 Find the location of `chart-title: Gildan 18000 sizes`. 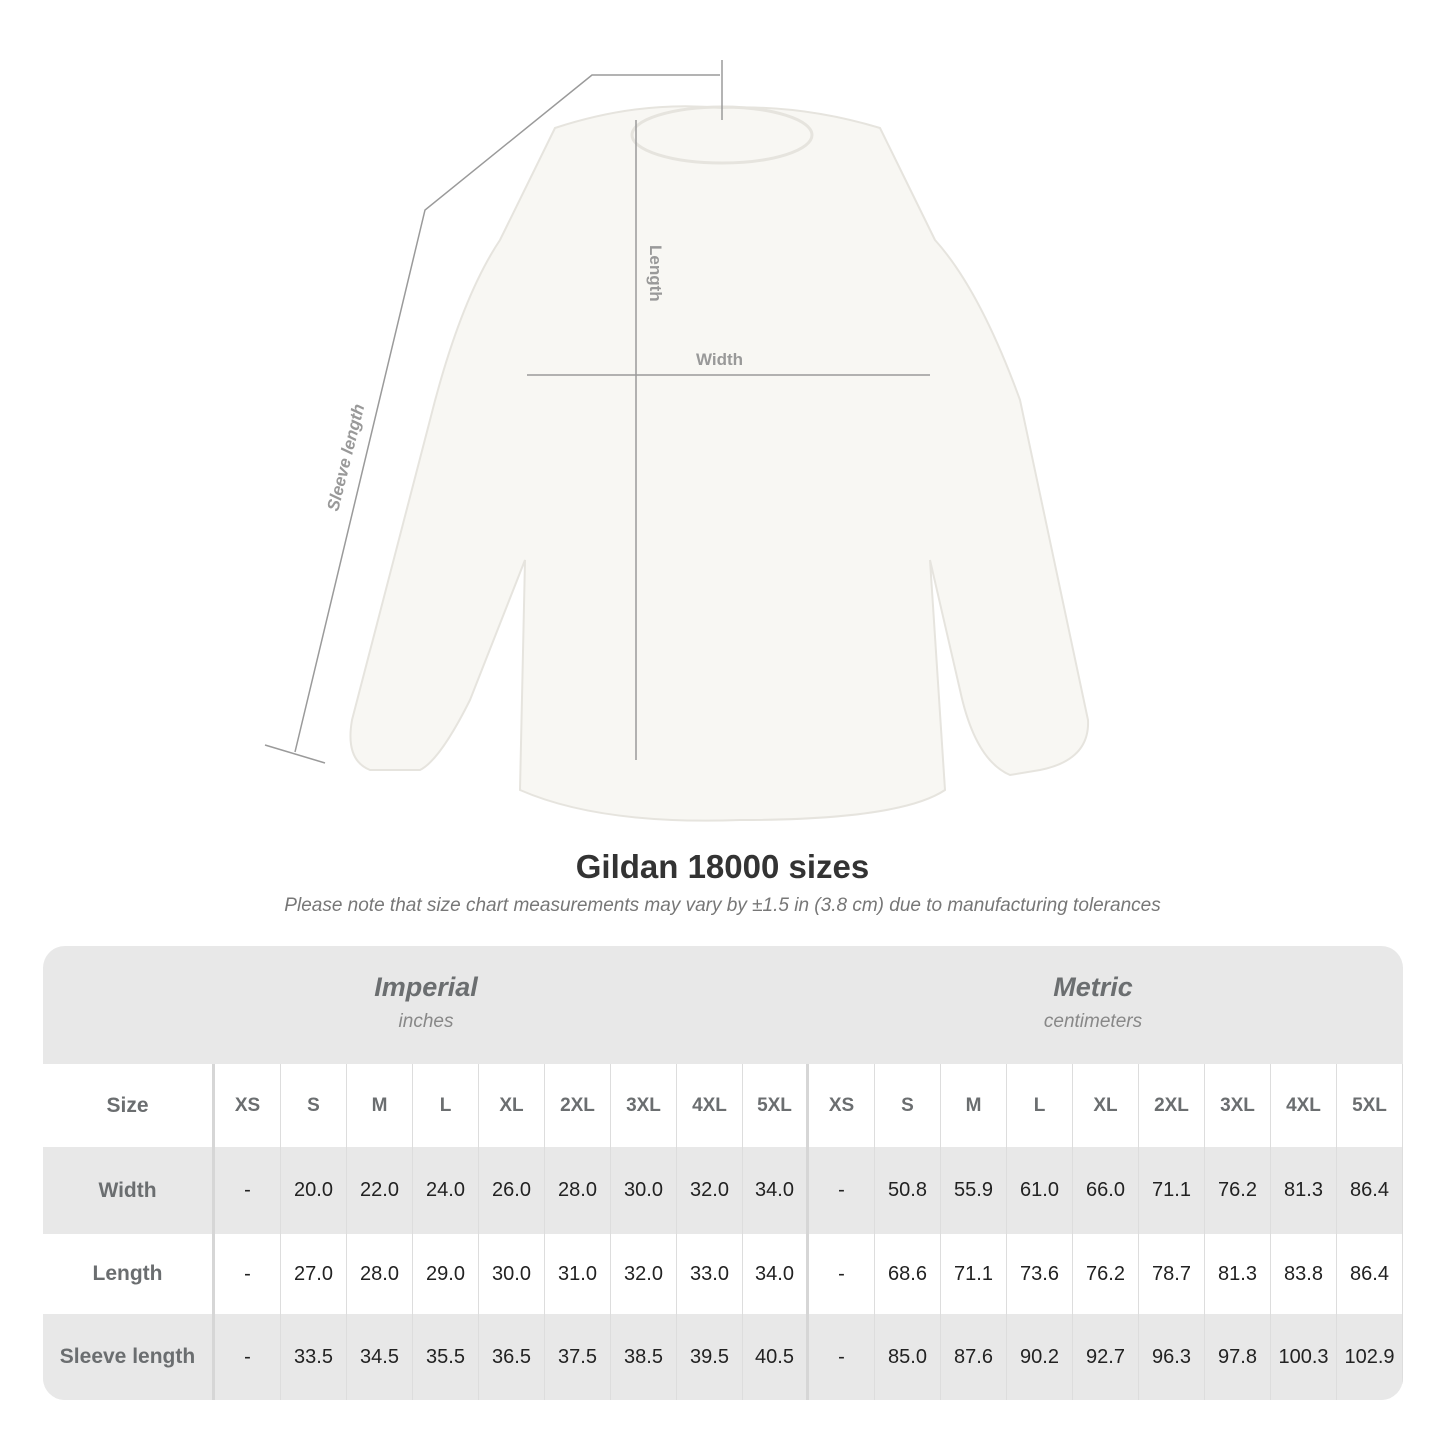

chart-title: Gildan 18000 sizes is located at coordinates (722, 866).